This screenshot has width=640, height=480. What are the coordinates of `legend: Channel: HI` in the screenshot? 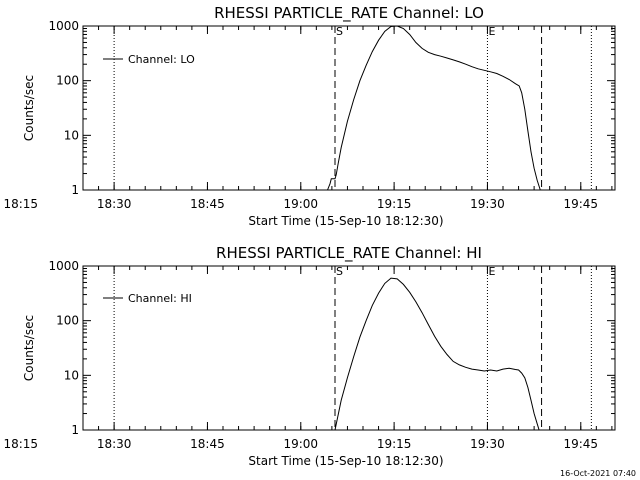 It's located at (147, 298).